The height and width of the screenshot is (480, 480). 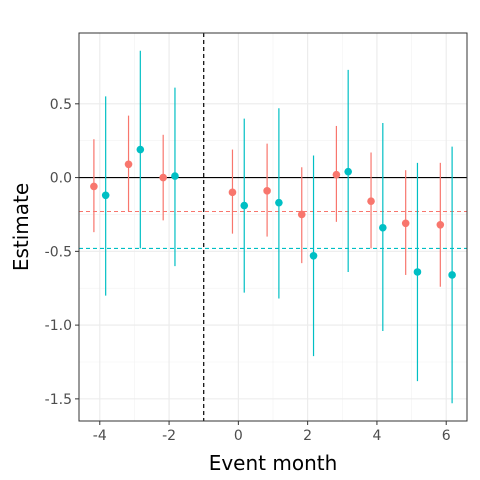 What do you see at coordinates (61, 105) in the screenshot?
I see `y-tick-label: 0.5` at bounding box center [61, 105].